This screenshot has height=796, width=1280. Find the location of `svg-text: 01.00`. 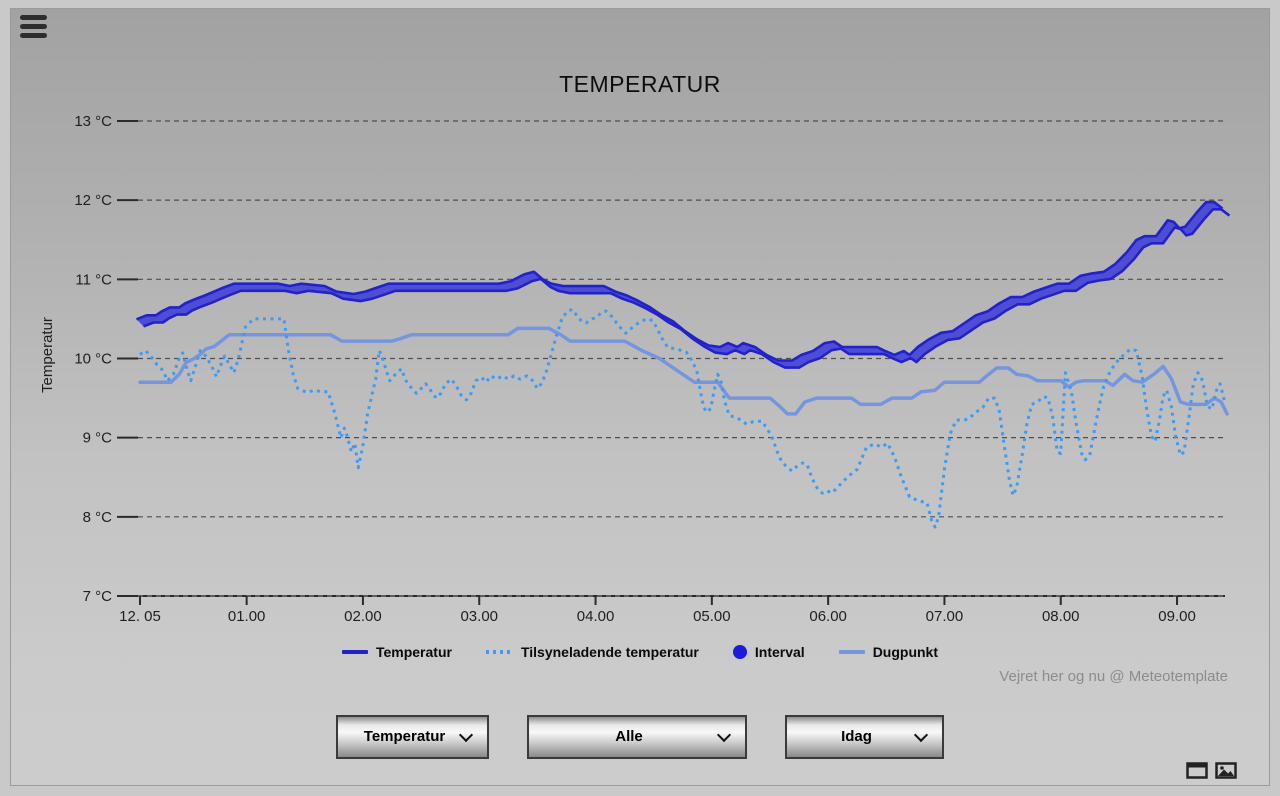

svg-text: 01.00 is located at coordinates (247, 616).